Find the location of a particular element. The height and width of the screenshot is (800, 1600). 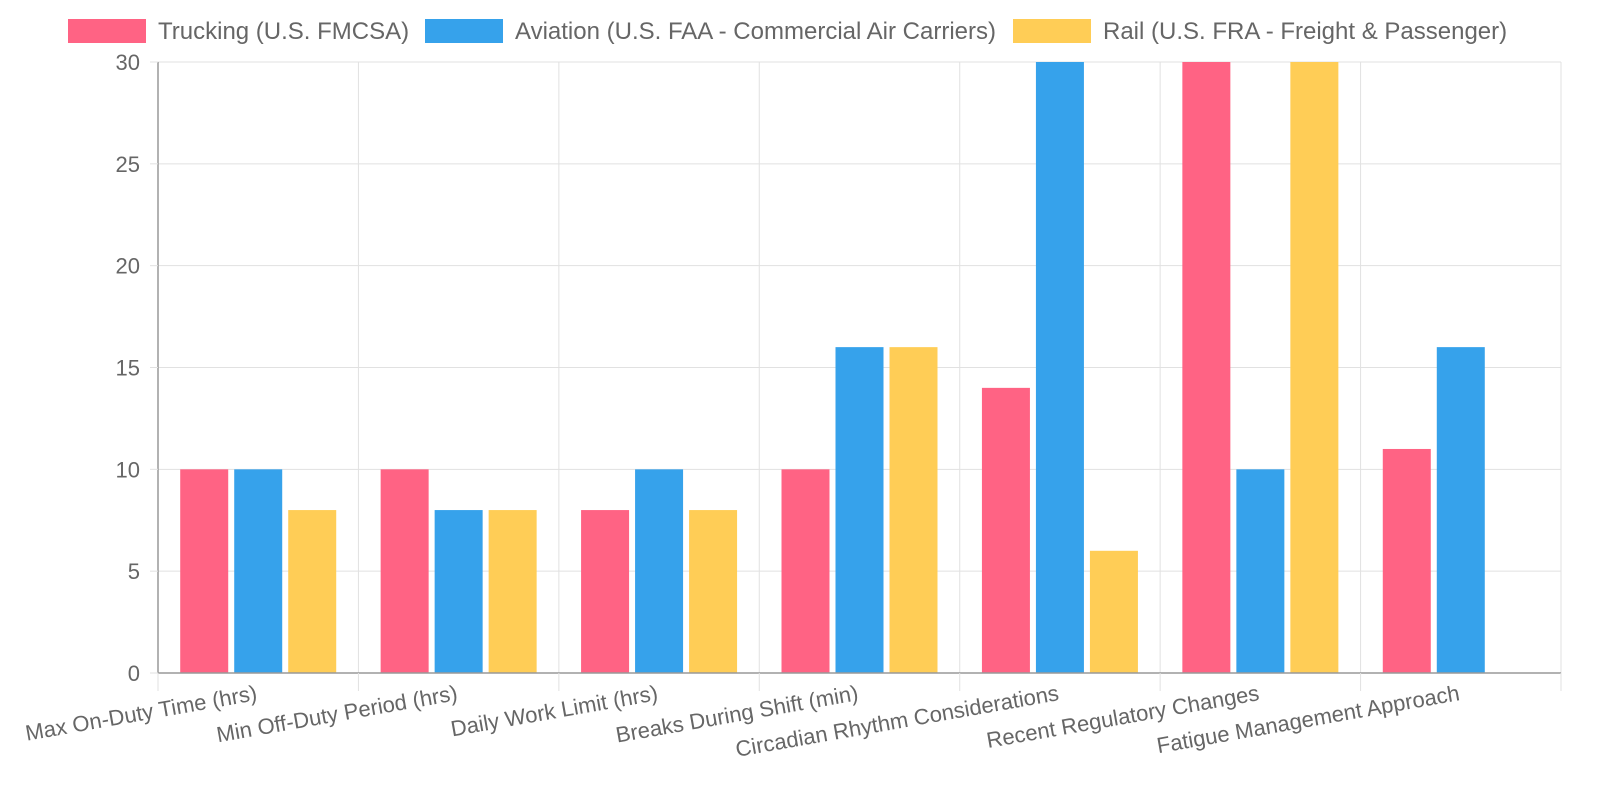

y-tick-label: 25 is located at coordinates (128, 164).